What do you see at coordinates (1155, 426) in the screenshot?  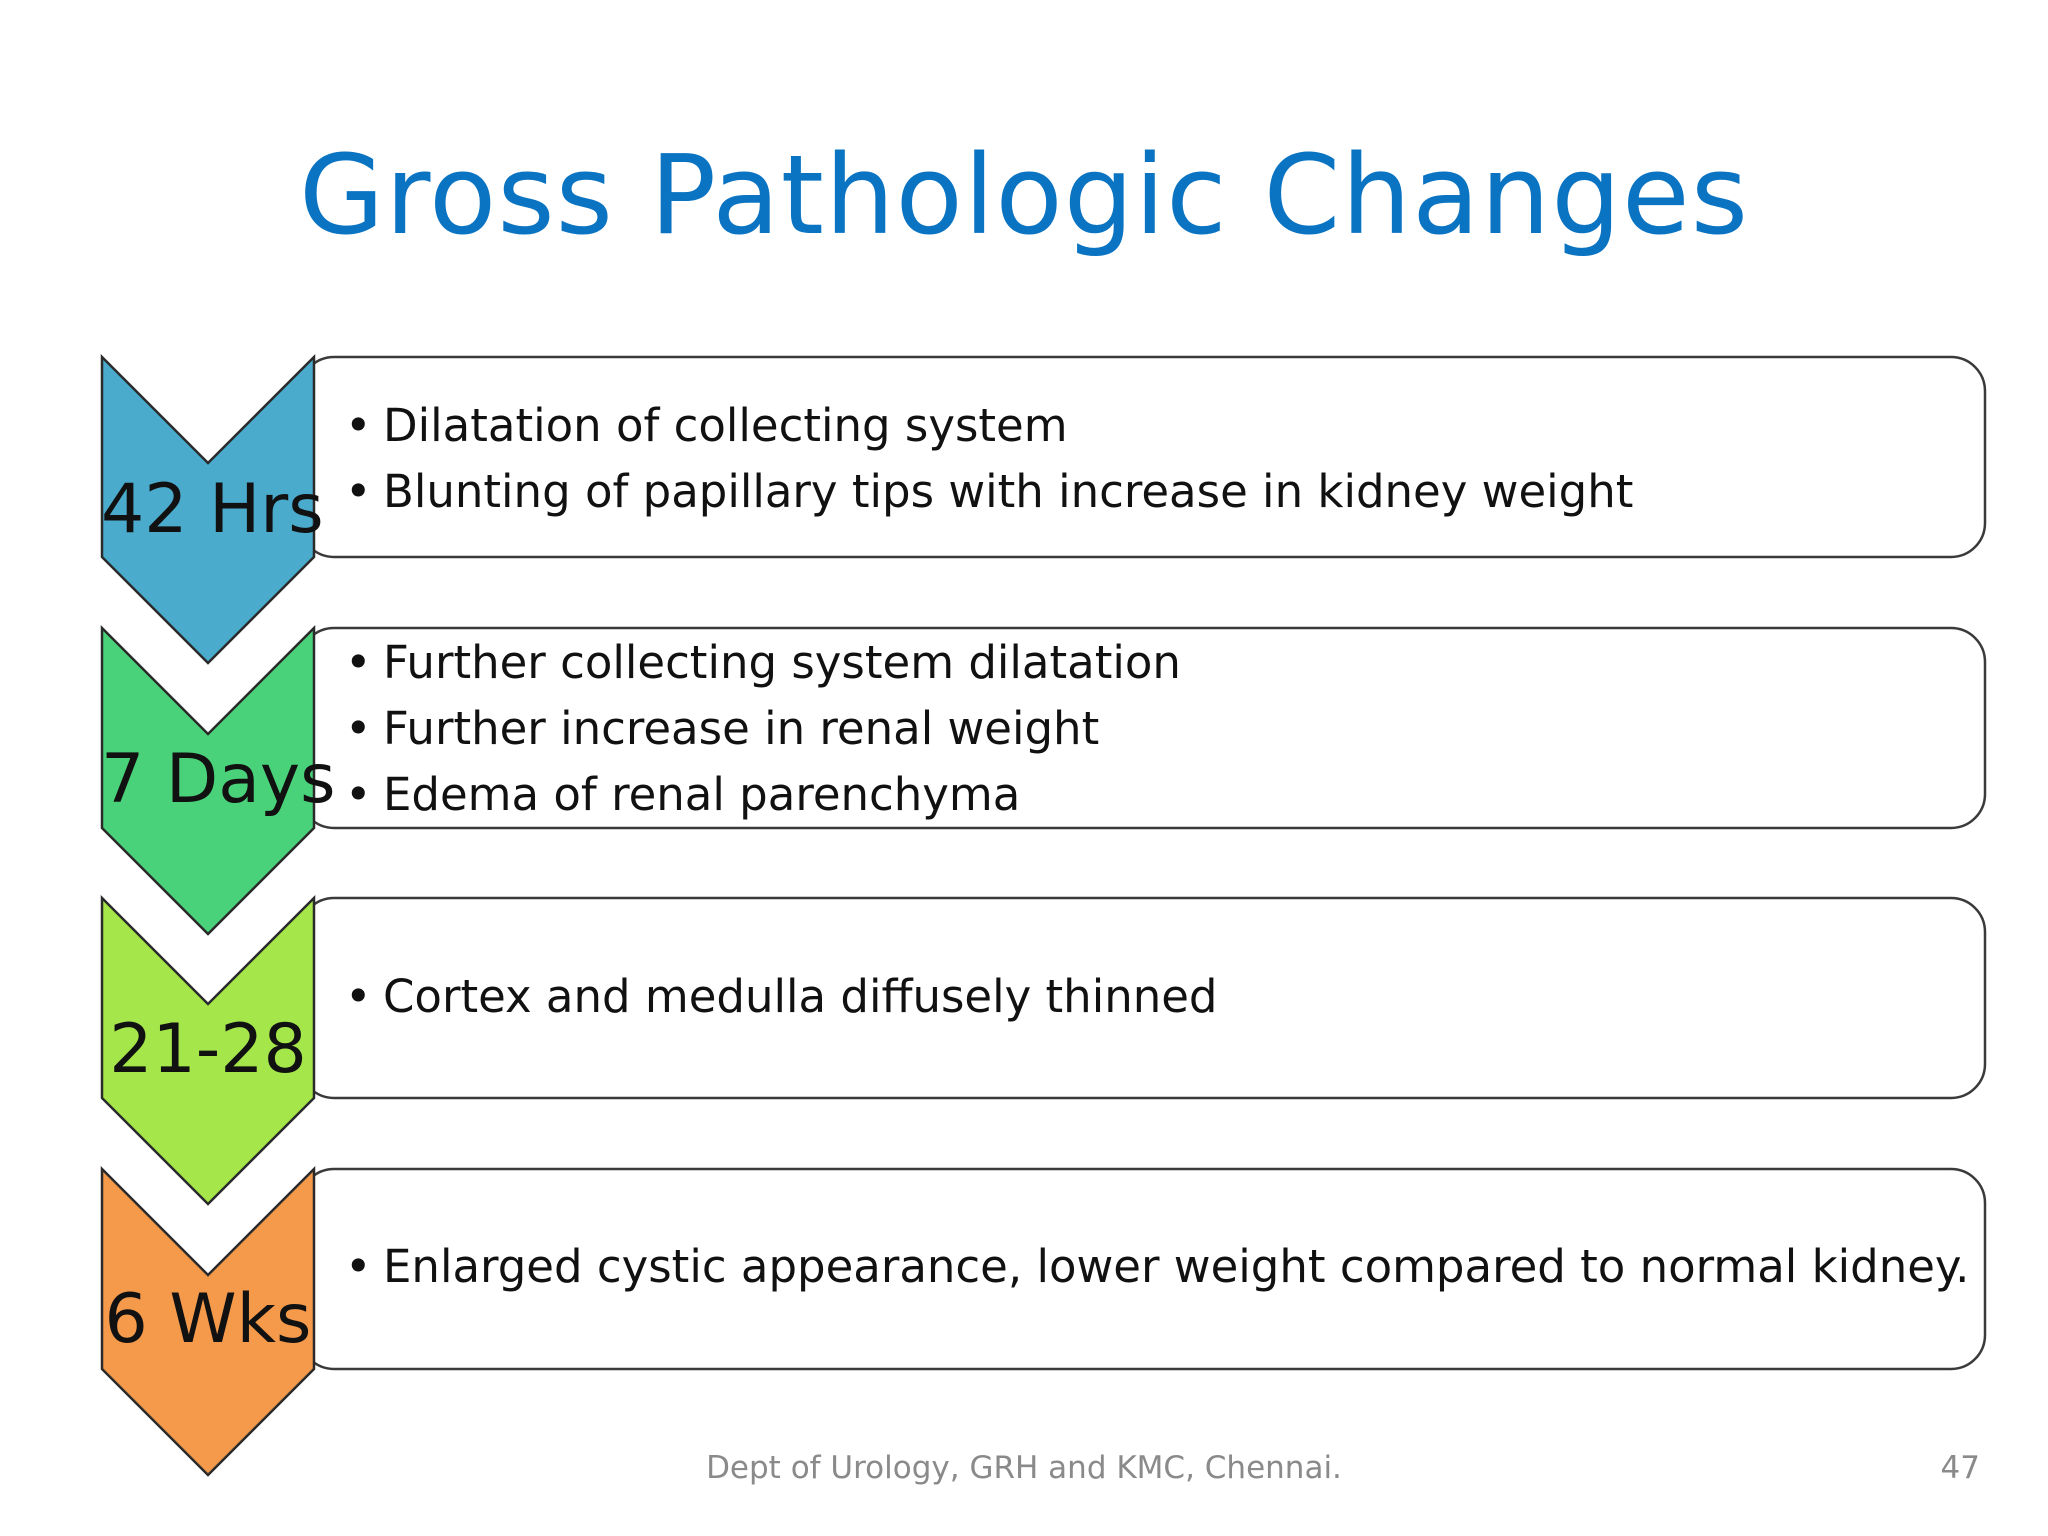 I see `list-item: Dilatation of collecting system` at bounding box center [1155, 426].